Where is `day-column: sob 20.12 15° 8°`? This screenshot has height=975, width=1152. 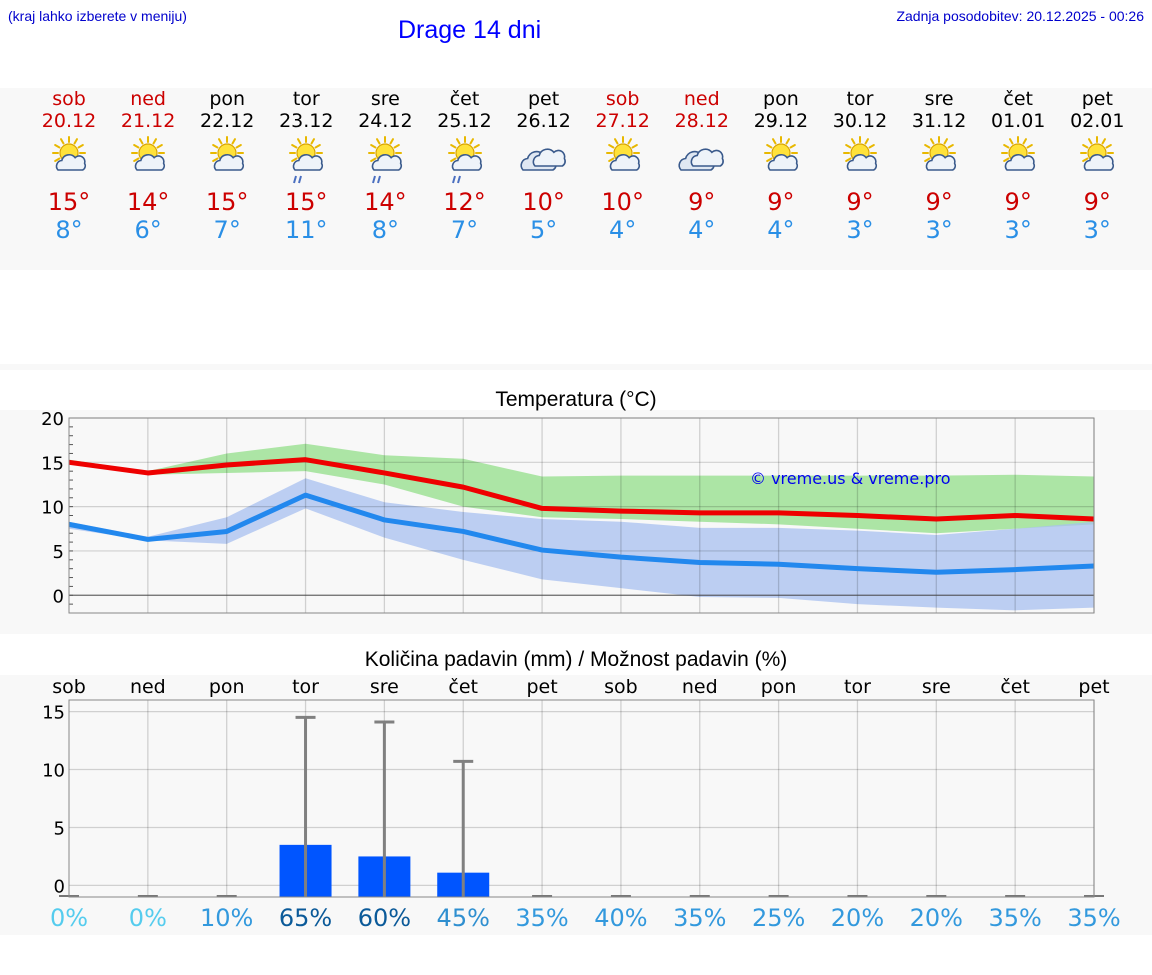
day-column: sob 20.12 15° 8° is located at coordinates (69, 166).